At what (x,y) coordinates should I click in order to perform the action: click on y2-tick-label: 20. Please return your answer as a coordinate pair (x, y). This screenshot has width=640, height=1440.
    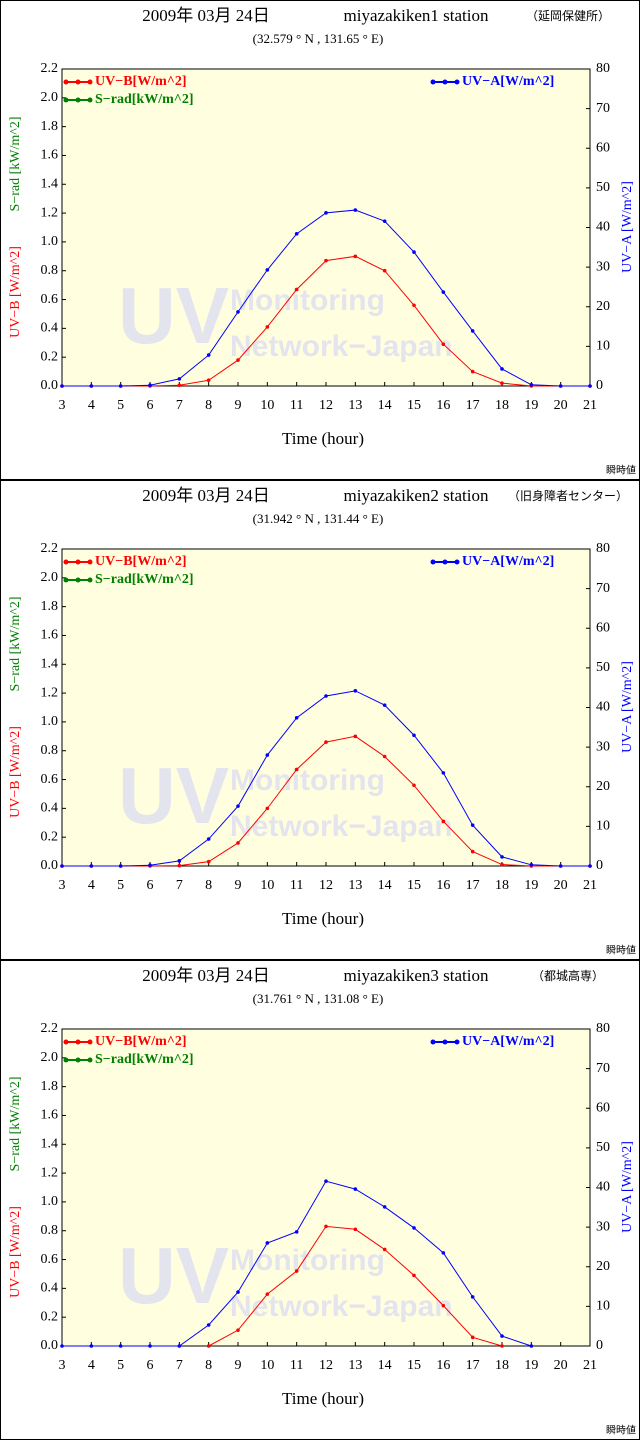
    Looking at the image, I should click on (603, 786).